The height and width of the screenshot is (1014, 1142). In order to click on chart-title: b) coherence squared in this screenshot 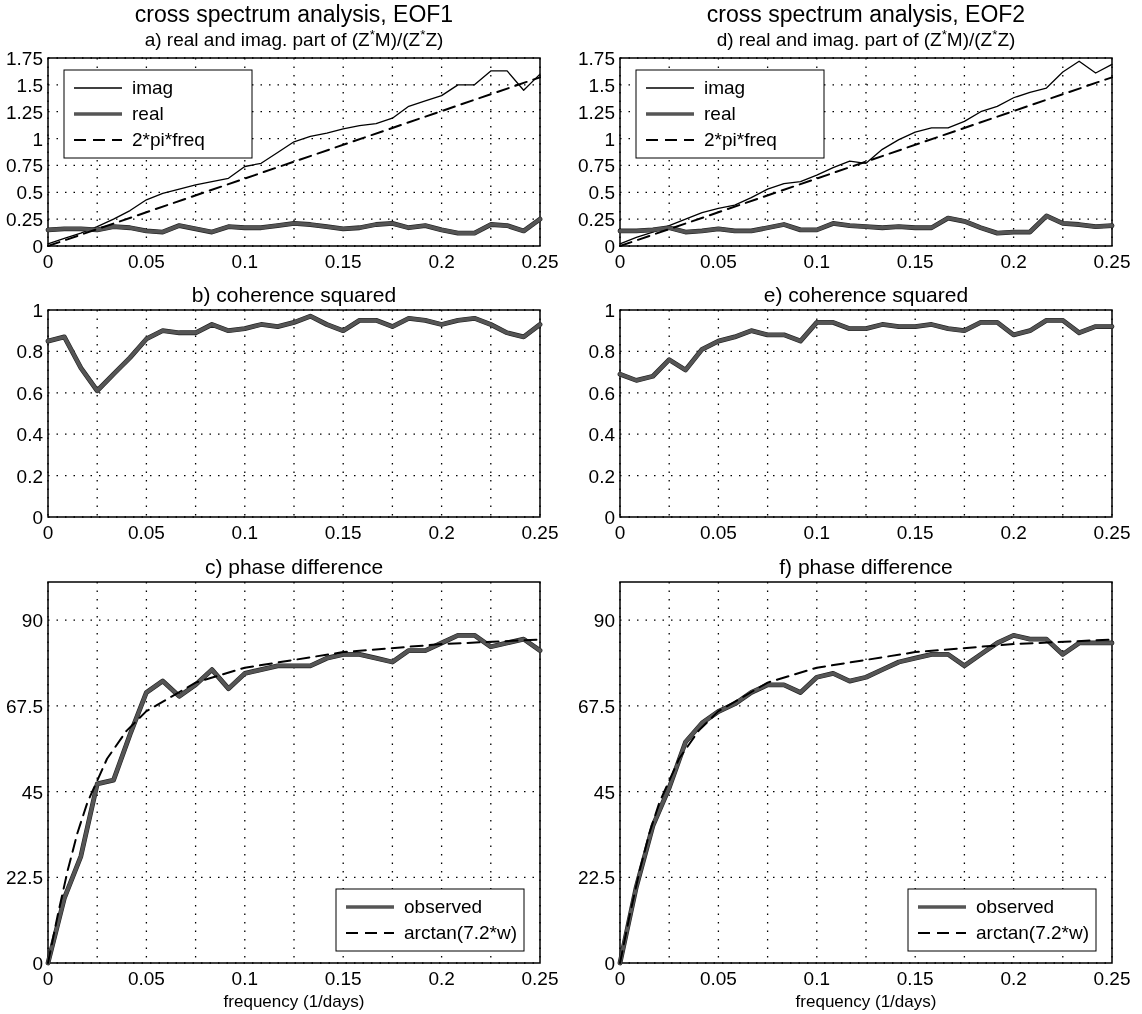, I will do `click(294, 294)`.